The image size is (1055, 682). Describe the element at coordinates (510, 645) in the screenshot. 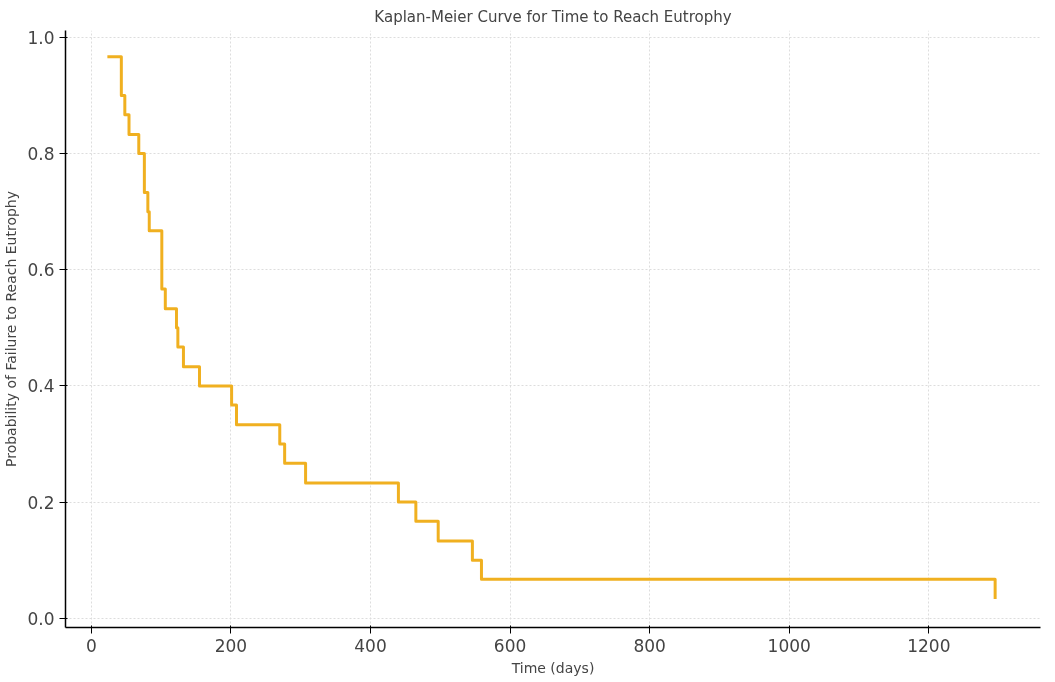

I see `x-tick-label: 600` at that location.